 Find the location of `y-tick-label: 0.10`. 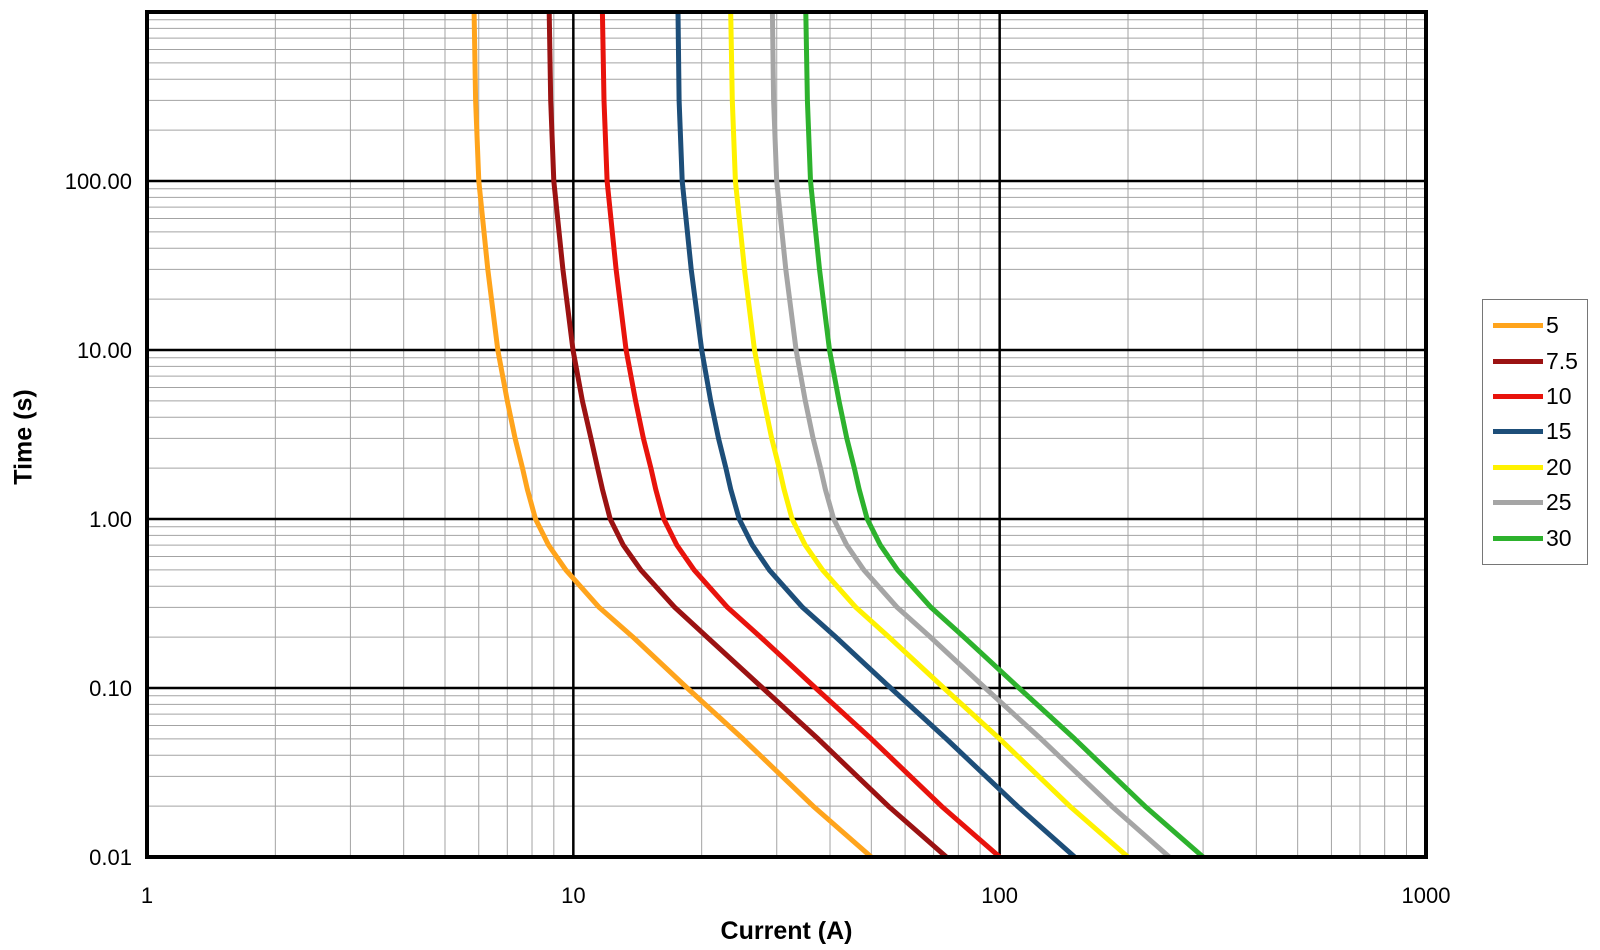

y-tick-label: 0.10 is located at coordinates (110, 688).